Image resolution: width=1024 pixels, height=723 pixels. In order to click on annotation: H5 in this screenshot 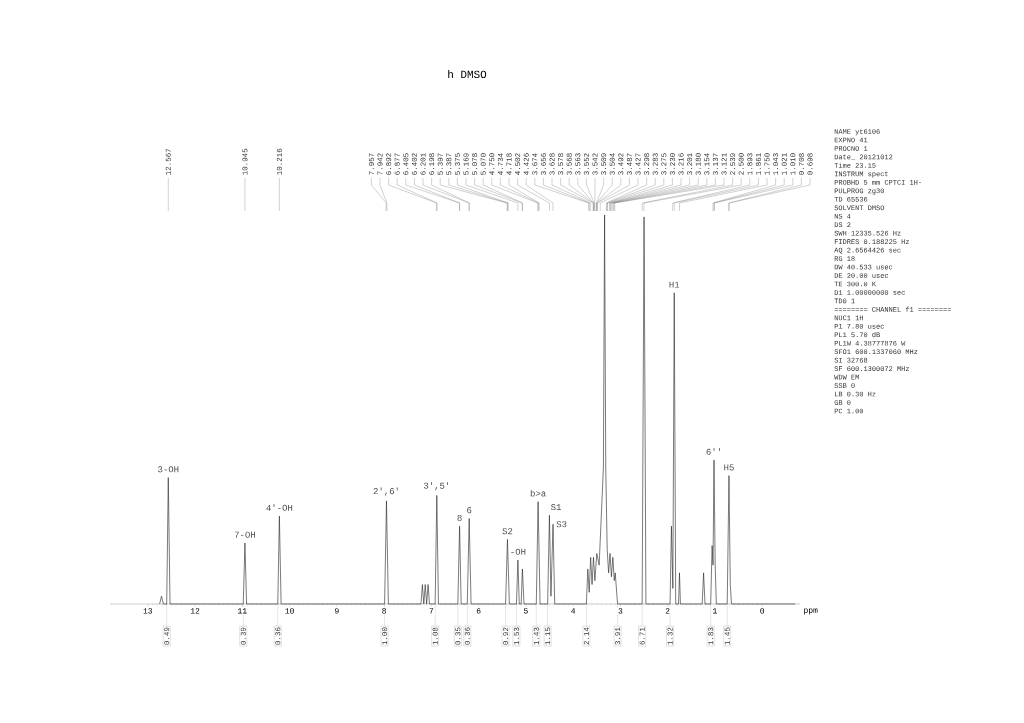, I will do `click(729, 467)`.